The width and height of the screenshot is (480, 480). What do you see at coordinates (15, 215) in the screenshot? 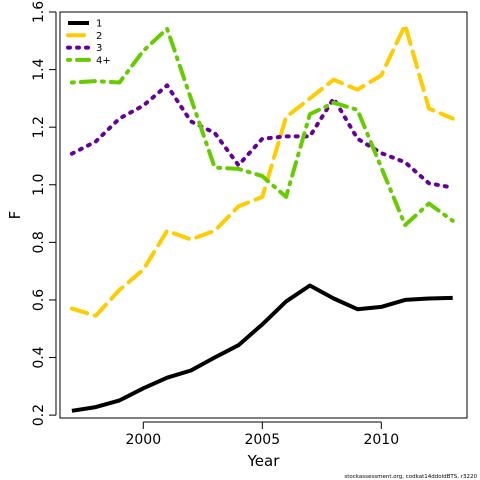
I see `y-axis-label: F` at bounding box center [15, 215].